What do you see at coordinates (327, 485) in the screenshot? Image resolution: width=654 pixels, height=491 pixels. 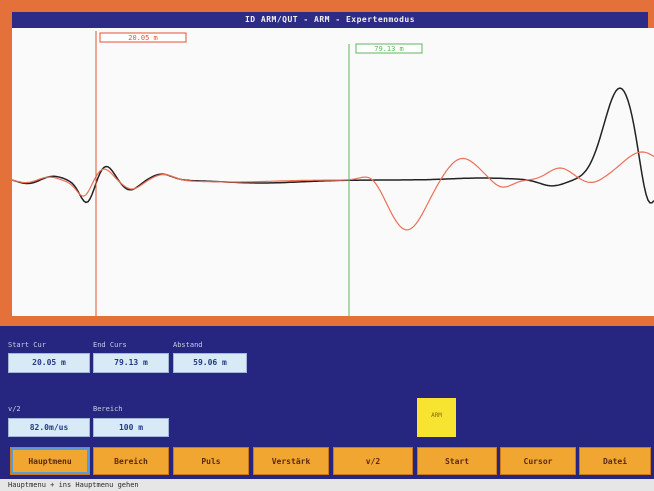 I see `status-bar: Hauptmenu + ins Hauptmenu gehen` at bounding box center [327, 485].